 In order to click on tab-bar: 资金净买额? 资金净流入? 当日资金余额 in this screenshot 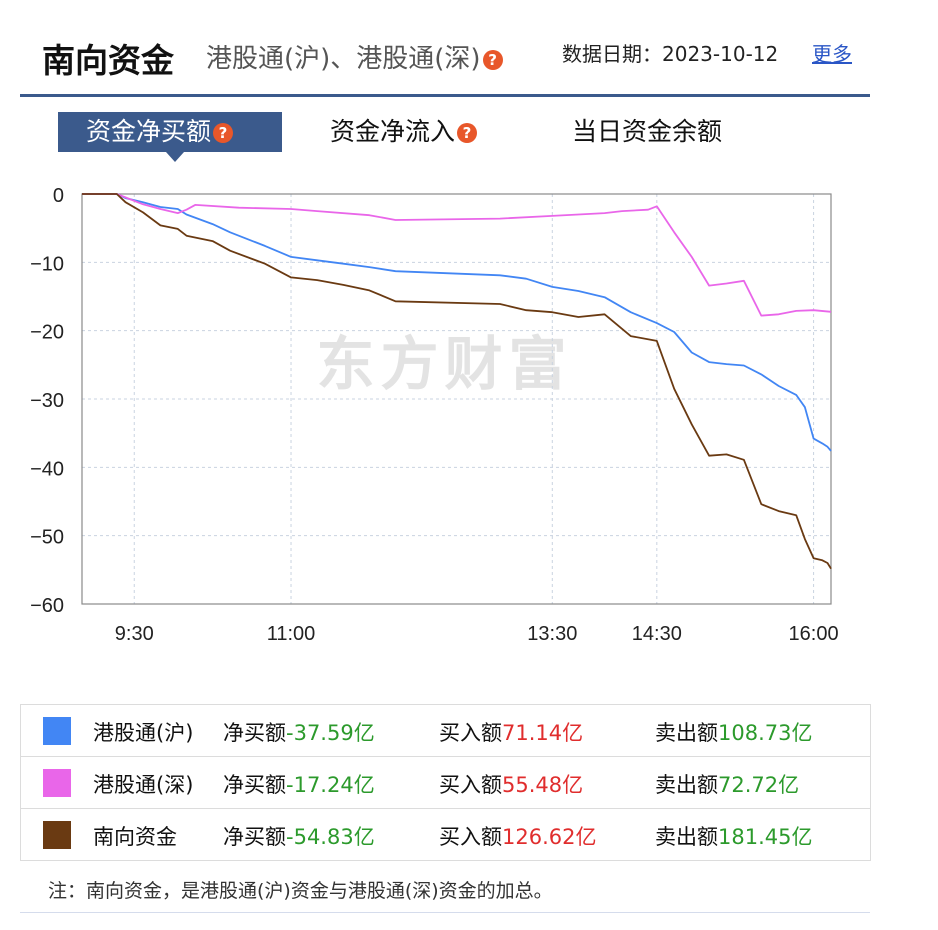, I will do `click(469, 137)`.